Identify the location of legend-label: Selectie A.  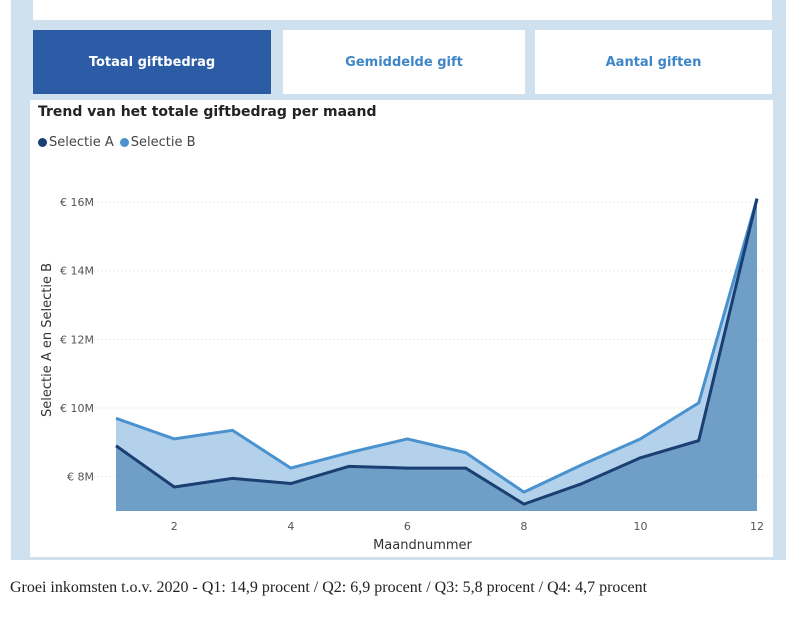
(81, 142).